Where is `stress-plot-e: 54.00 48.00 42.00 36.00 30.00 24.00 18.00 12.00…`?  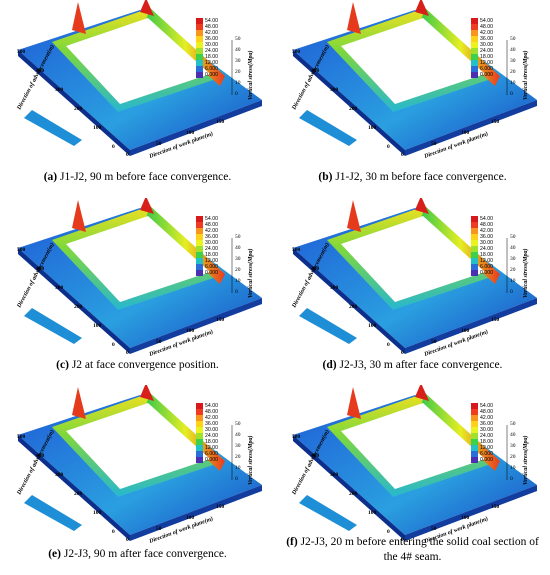 stress-plot-e: 54.00 48.00 42.00 36.00 30.00 24.00 18.00 12.00… is located at coordinates (137, 464).